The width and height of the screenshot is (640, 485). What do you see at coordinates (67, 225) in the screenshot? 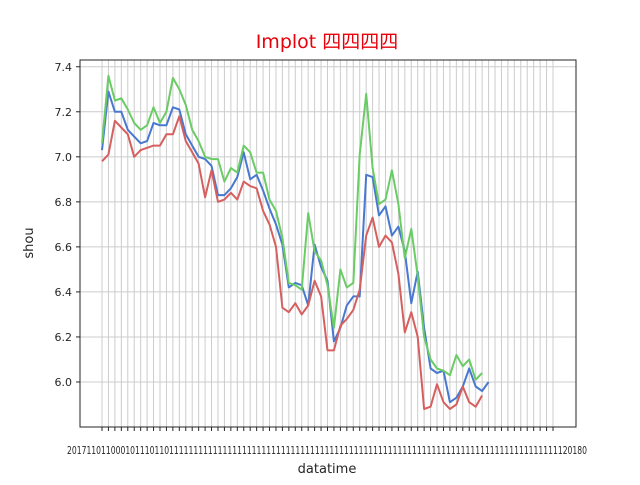
I see `y-axis: 6.0 6.2 6.4 6.6 6.8 7.0 7.2 7.4` at bounding box center [67, 225].